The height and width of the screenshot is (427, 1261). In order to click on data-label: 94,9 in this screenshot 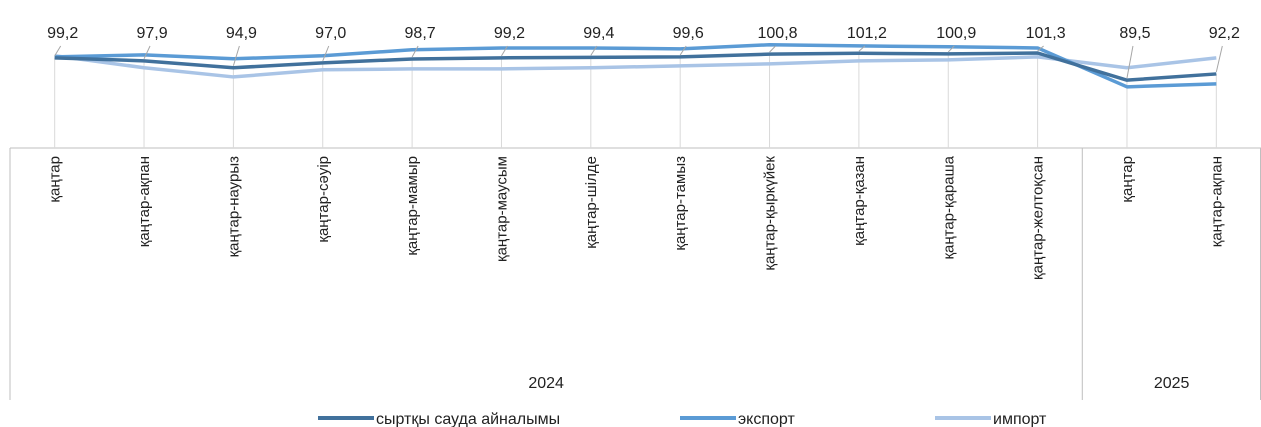, I will do `click(241, 33)`.